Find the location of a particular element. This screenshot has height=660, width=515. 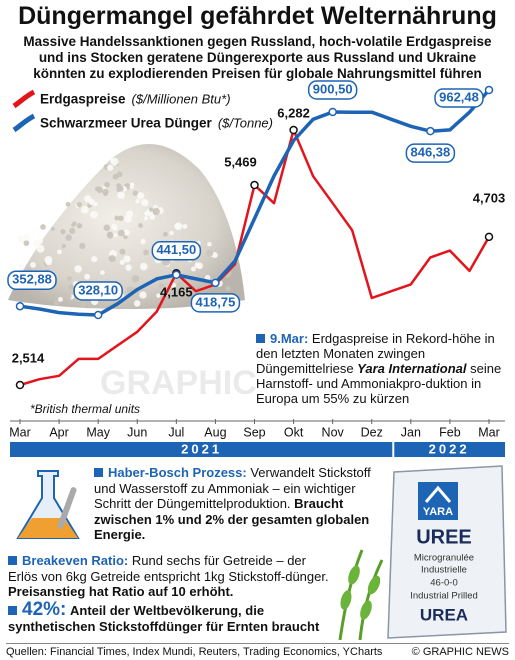

bag-text: Microgranulée is located at coordinates (444, 558).